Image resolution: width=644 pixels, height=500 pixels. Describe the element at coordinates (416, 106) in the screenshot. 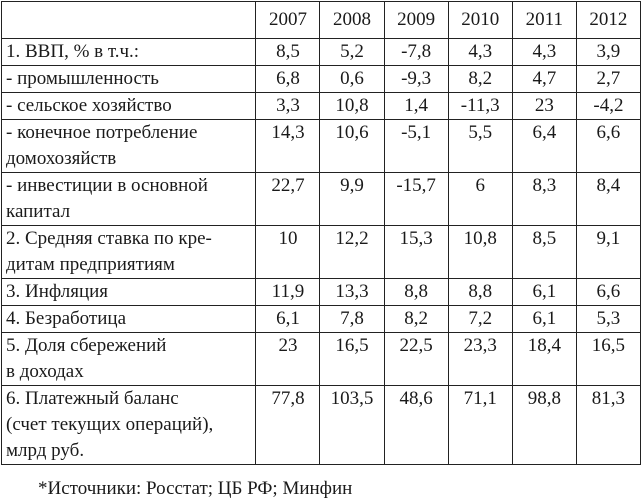

I see `value-cell: 1,4` at that location.